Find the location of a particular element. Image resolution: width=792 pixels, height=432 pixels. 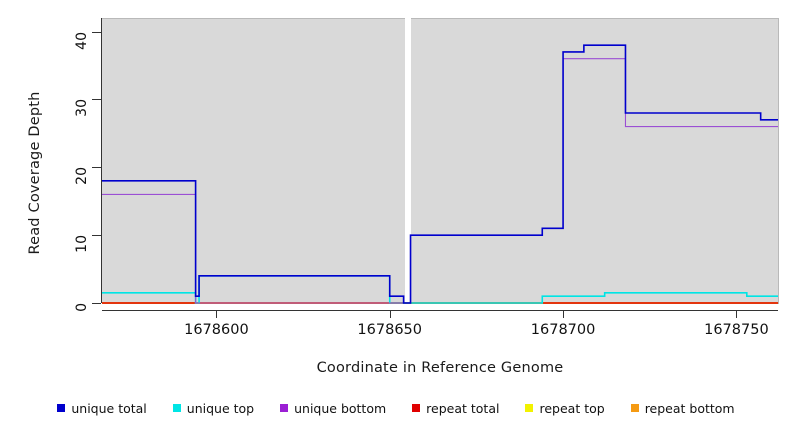

legend-item-label: unique bottom is located at coordinates (340, 408).